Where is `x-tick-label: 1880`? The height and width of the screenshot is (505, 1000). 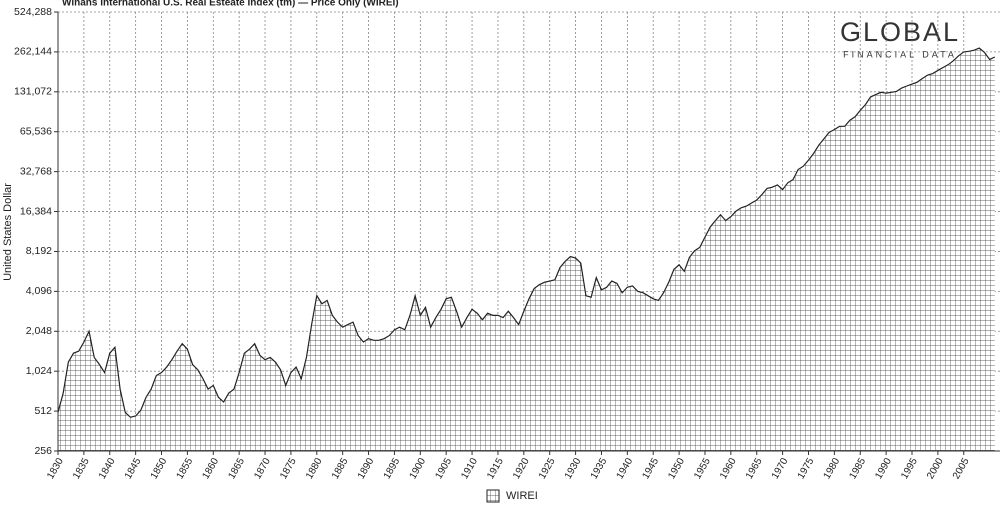 x-tick-label: 1880 is located at coordinates (314, 468).